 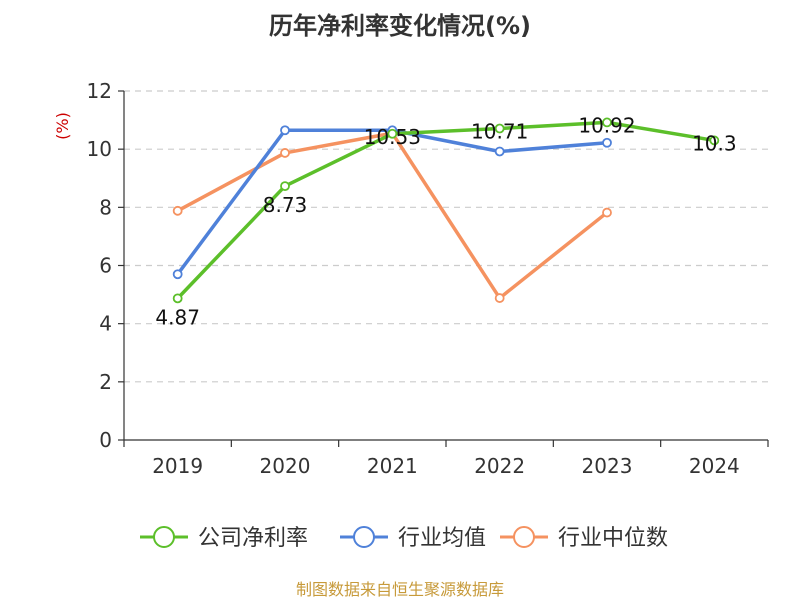 What do you see at coordinates (499, 298) in the screenshot?
I see `data-point-s2-2022` at bounding box center [499, 298].